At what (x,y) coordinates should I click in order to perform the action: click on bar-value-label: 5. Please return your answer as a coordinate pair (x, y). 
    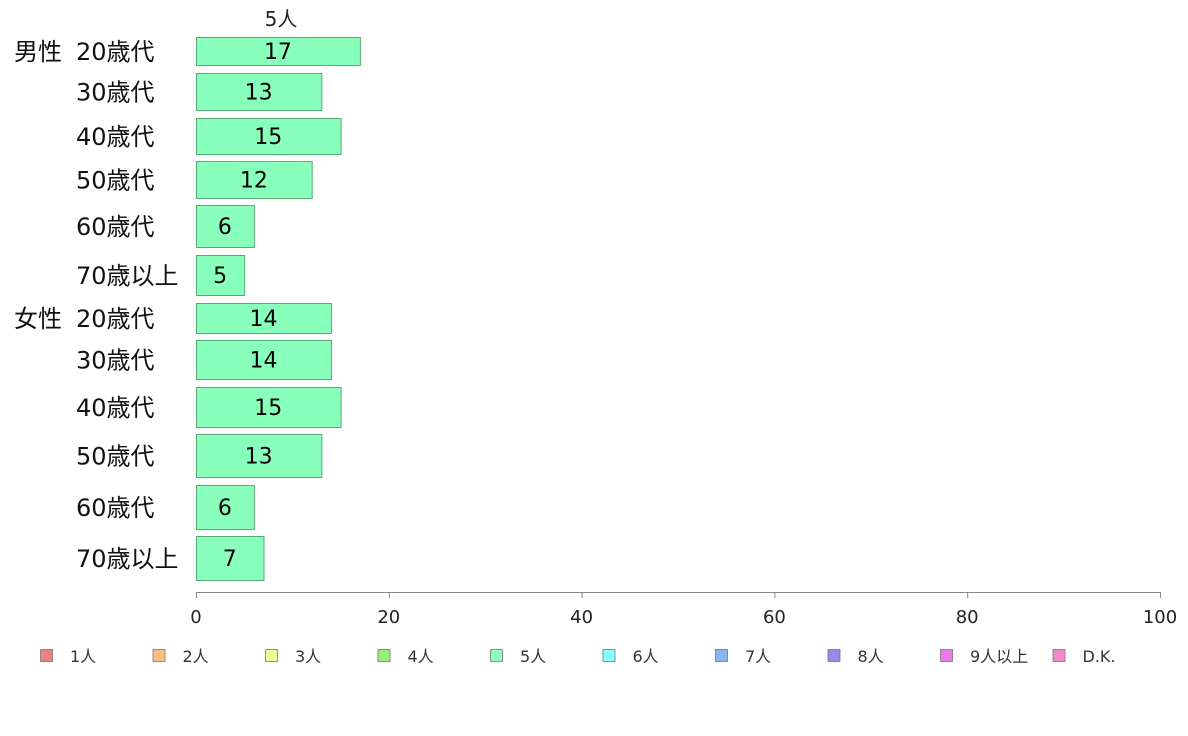
    Looking at the image, I should click on (220, 276).